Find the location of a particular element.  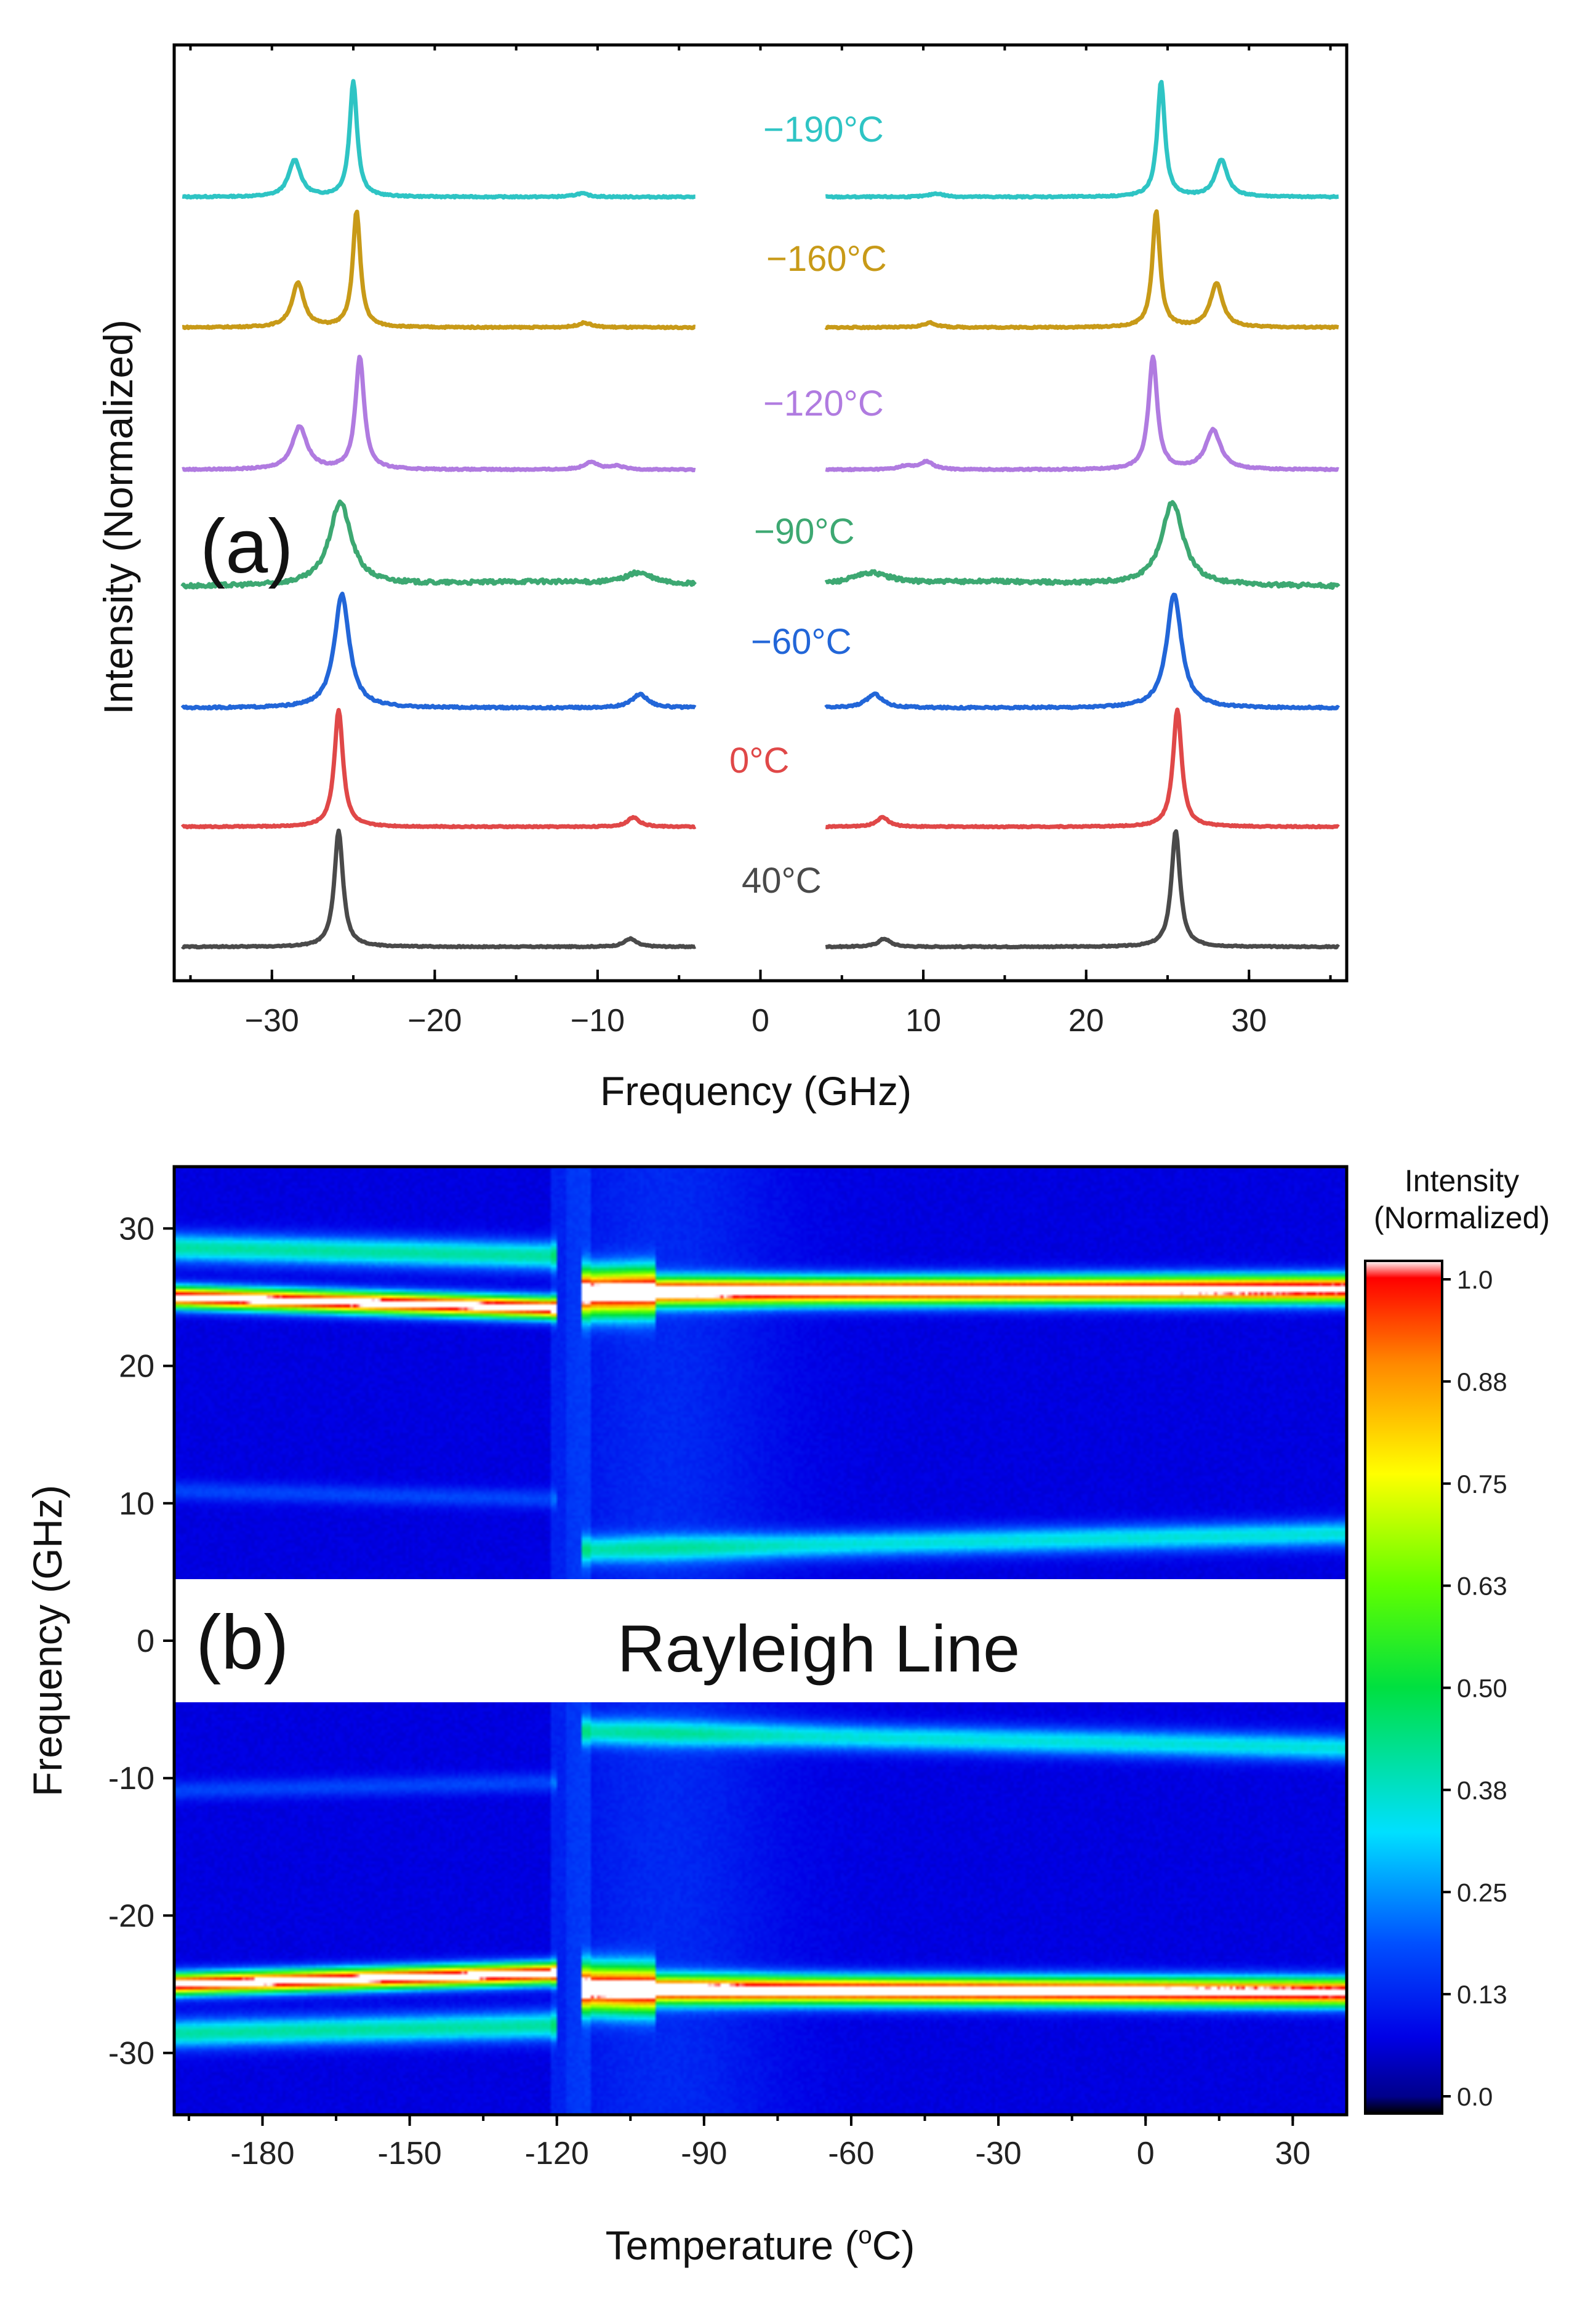

heatmap-y-axis-label: Frequency (GHz) is located at coordinates (47, 1641).